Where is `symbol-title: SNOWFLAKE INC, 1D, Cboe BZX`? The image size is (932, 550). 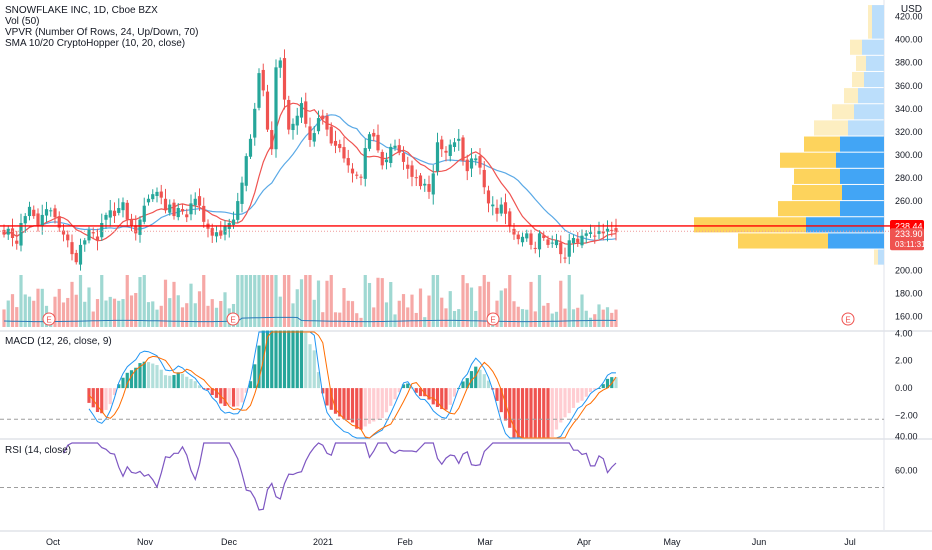 symbol-title: SNOWFLAKE INC, 1D, Cboe BZX is located at coordinates (81, 10).